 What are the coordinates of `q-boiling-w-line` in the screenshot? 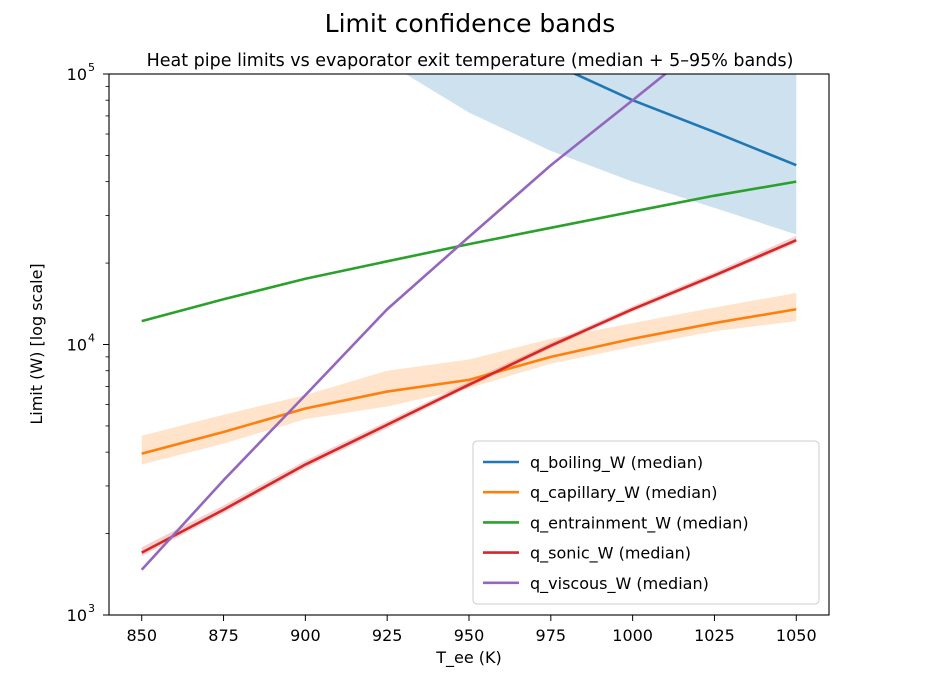 It's located at (684, 120).